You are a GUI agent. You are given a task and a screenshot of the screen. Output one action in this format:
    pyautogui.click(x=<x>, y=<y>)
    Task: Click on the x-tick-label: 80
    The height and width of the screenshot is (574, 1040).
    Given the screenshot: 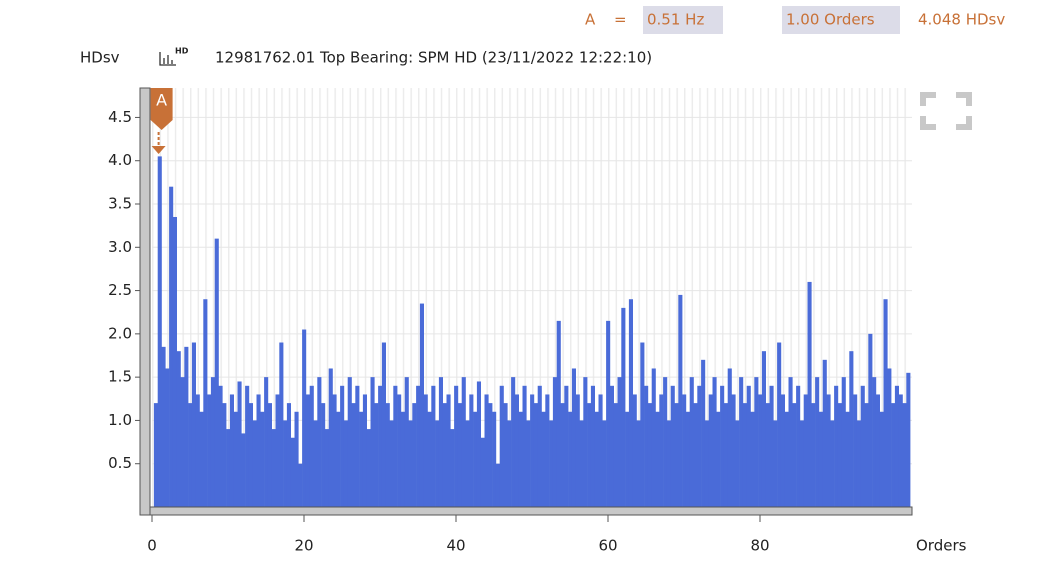 What is the action you would take?
    pyautogui.click(x=759, y=546)
    